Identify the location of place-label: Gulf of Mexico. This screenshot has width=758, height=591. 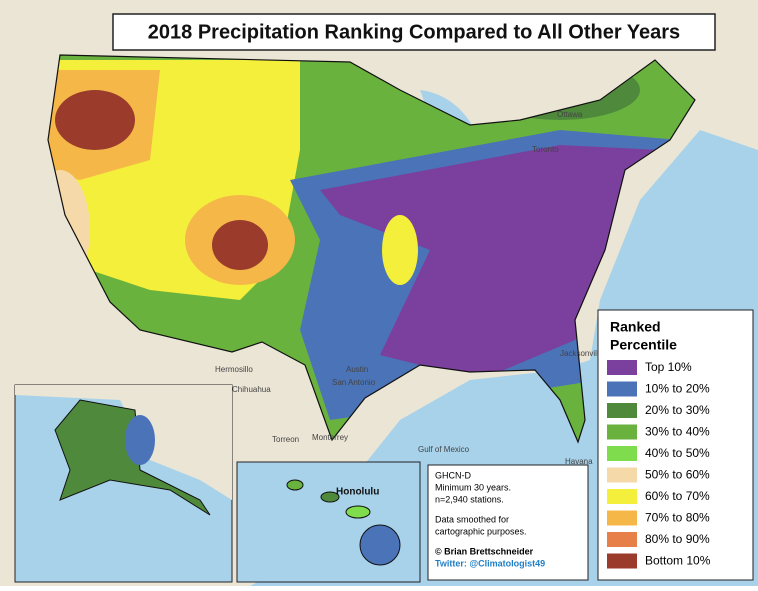
(444, 449).